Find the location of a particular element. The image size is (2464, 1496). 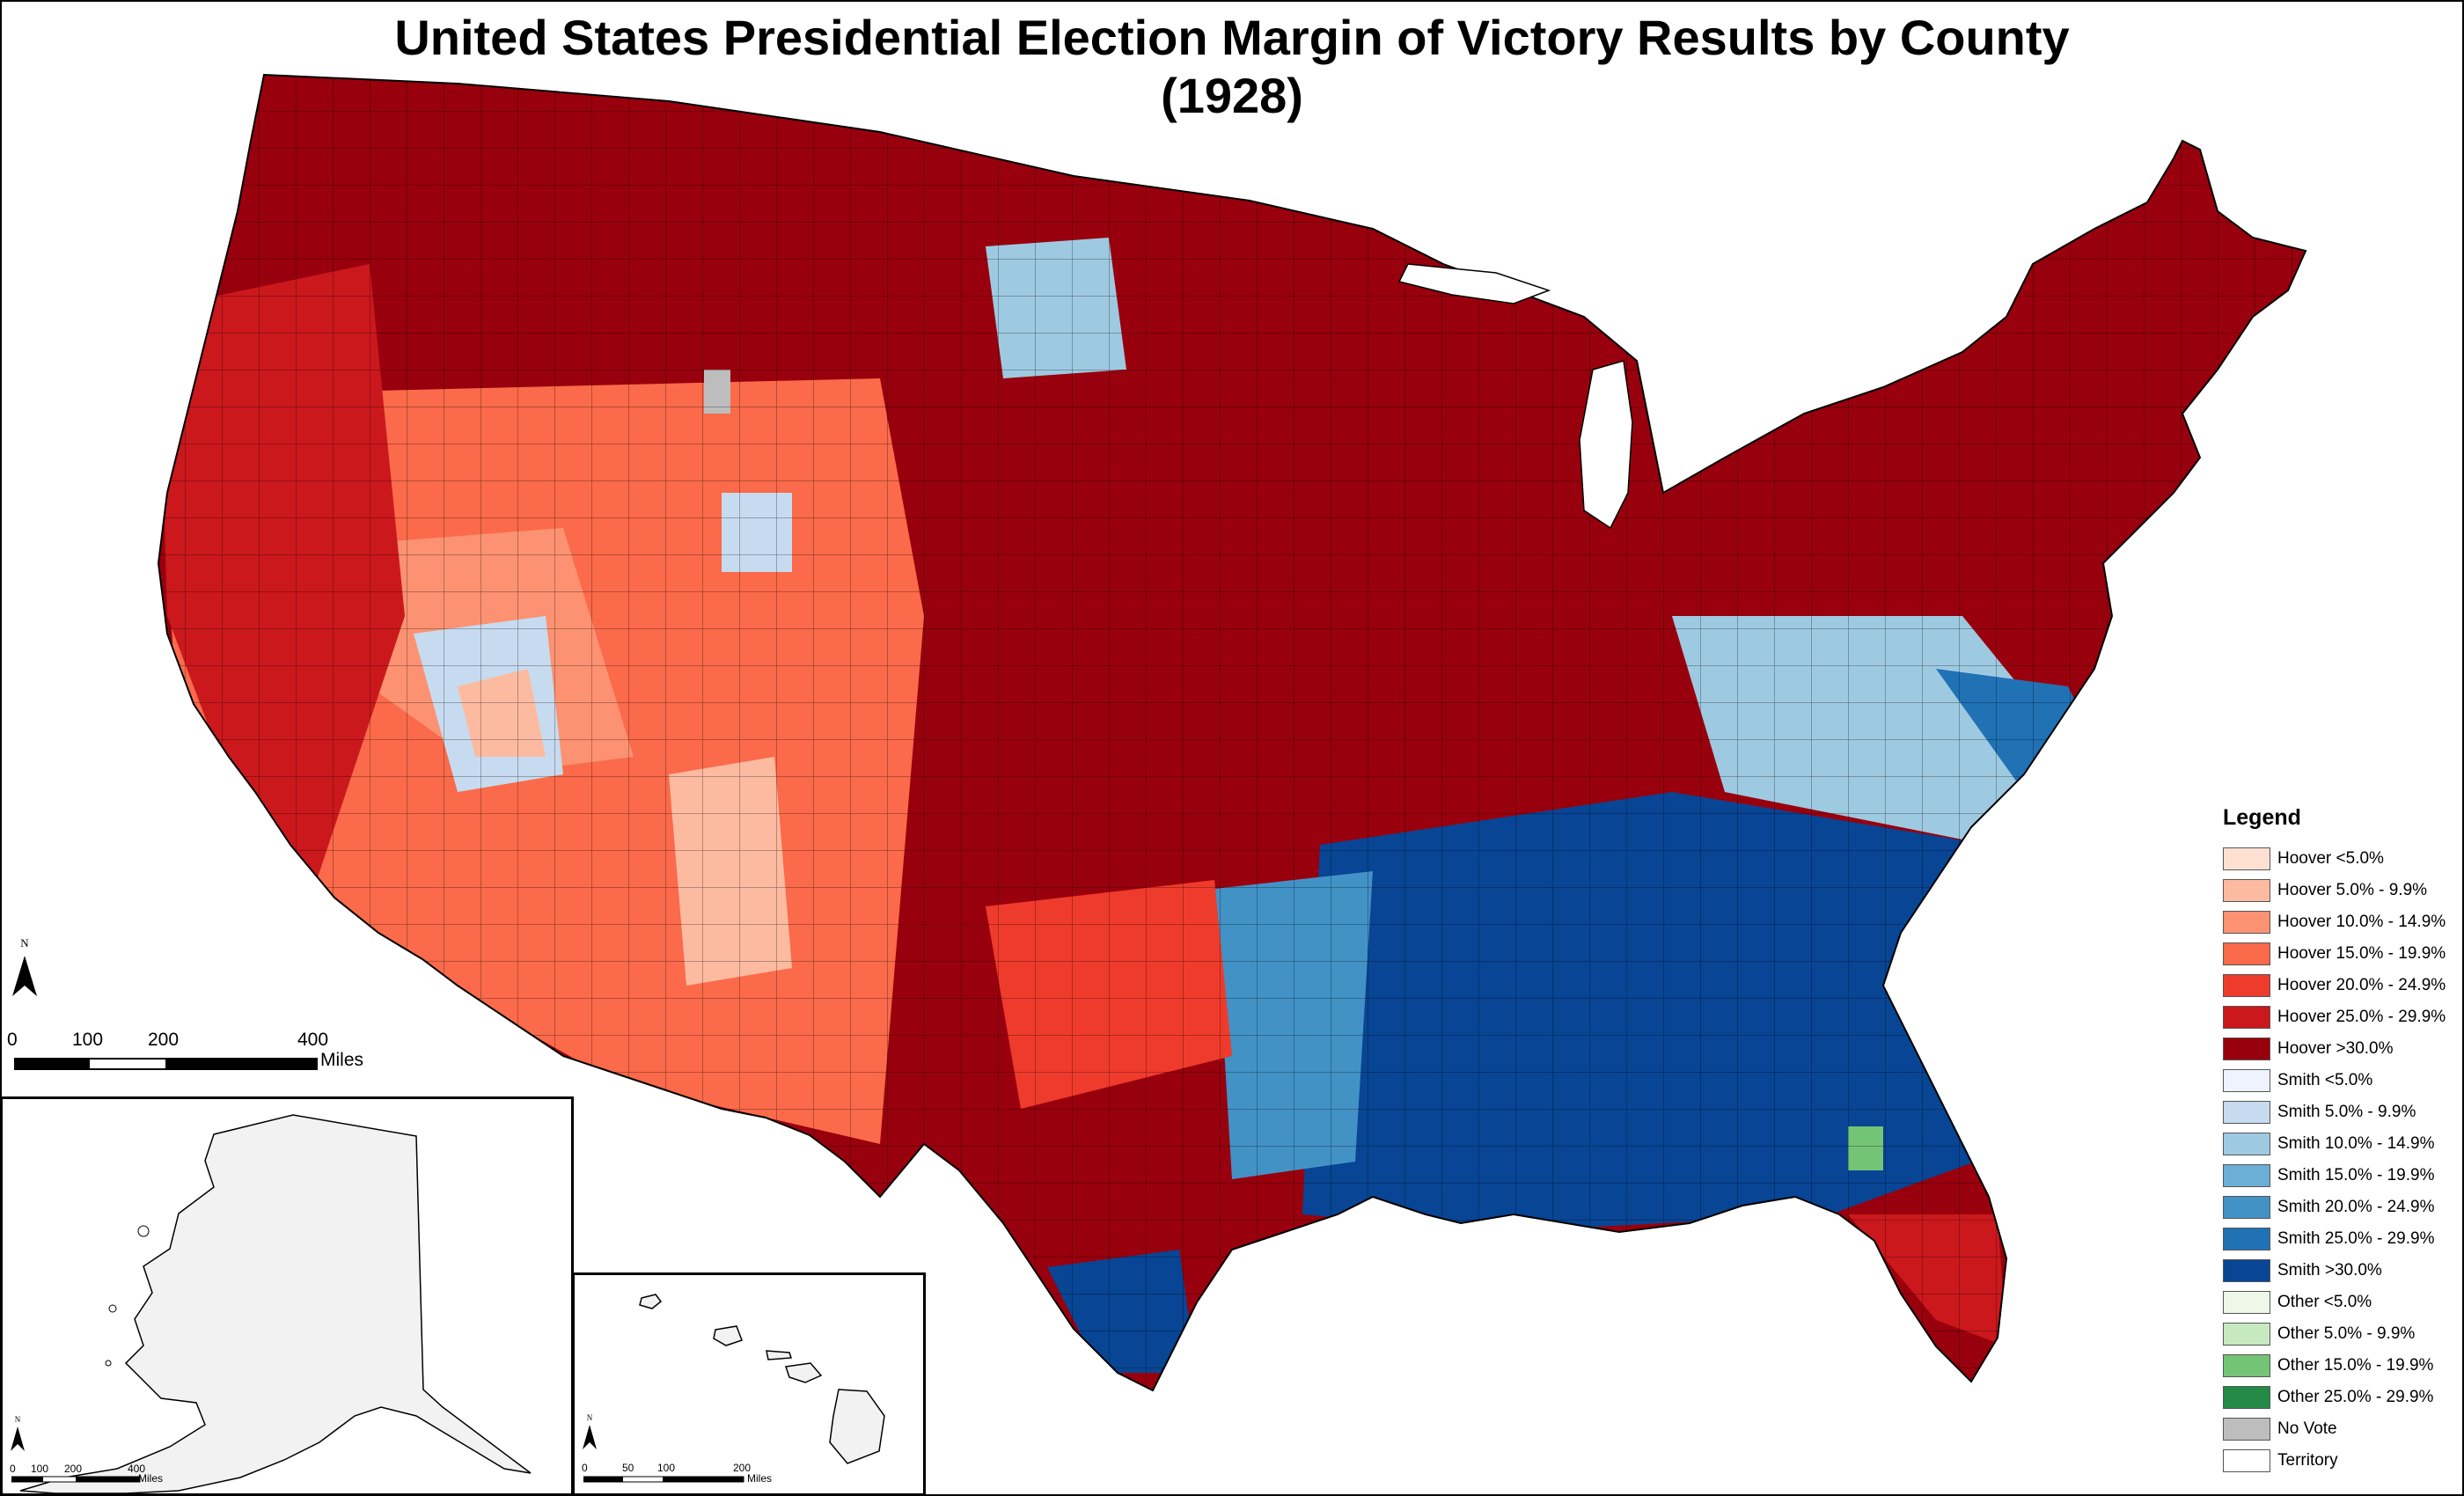

legend-item: Other 5.0% - 9.9% is located at coordinates (2342, 1334).